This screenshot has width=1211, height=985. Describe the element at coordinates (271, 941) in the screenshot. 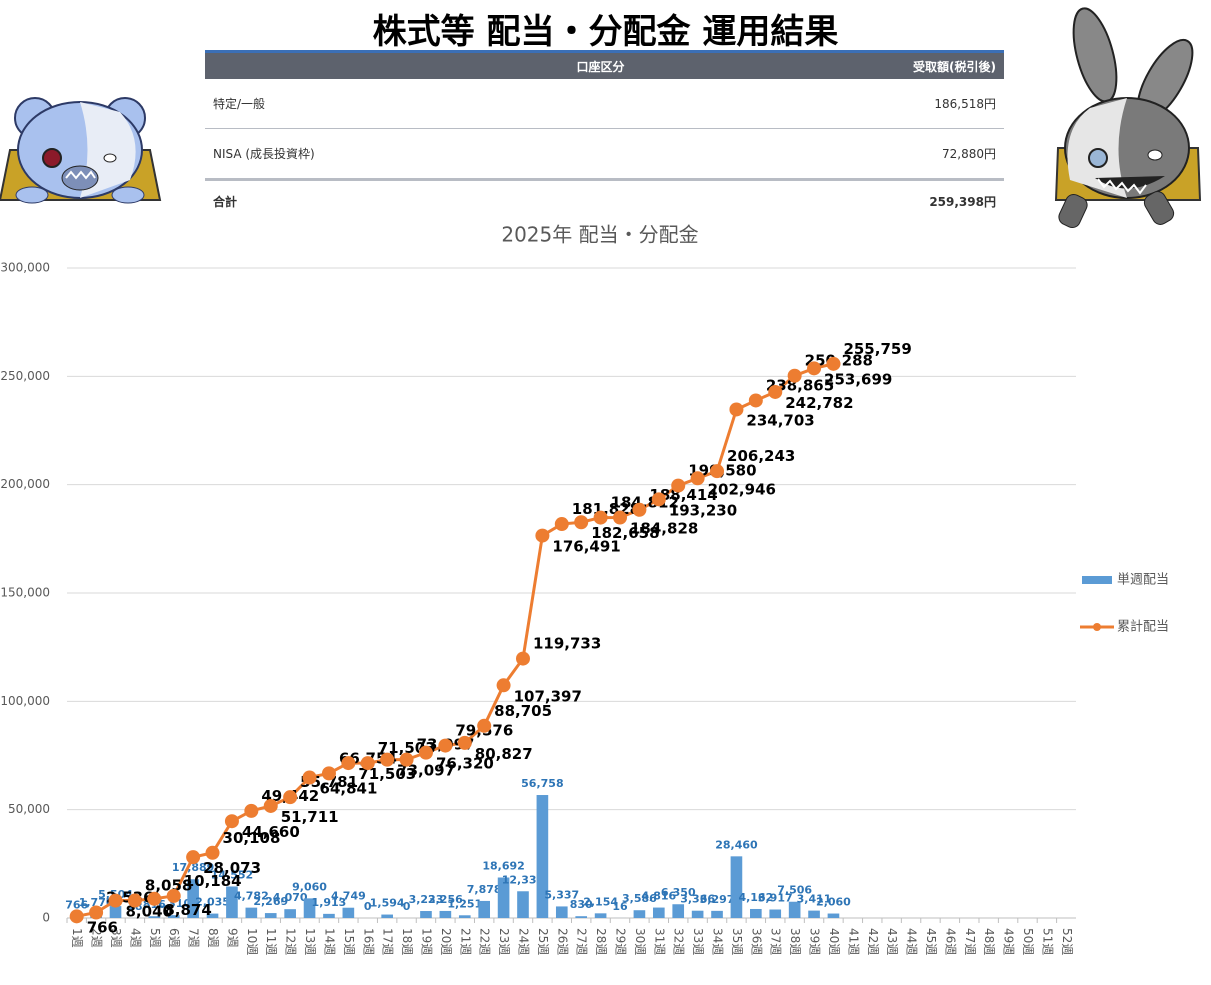

I see `x-tick-label: 11週` at that location.